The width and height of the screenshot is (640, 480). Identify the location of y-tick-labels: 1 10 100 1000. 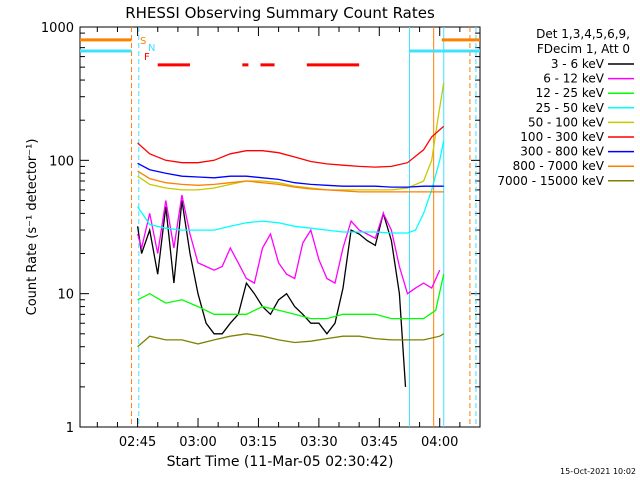
(57, 228).